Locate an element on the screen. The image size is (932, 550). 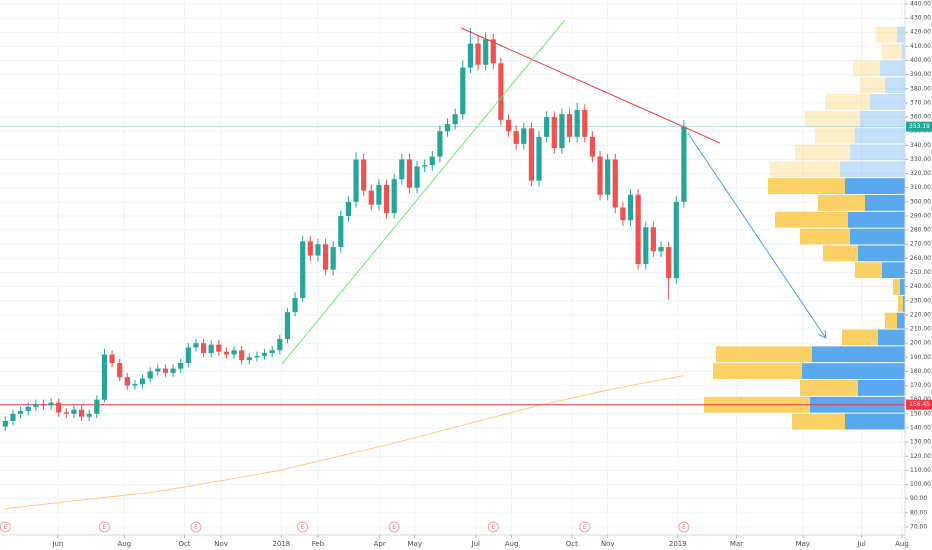
y-tick-label: 210.00 is located at coordinates (920, 329).